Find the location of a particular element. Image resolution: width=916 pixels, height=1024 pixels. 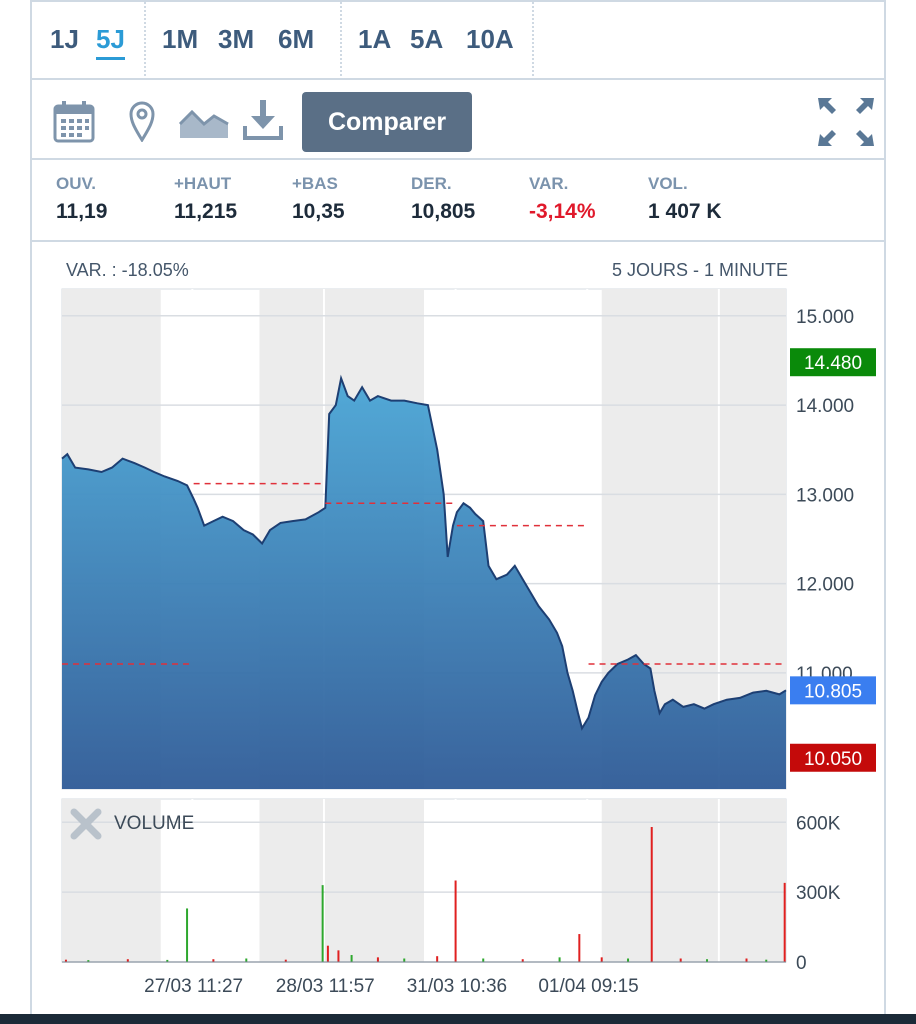

price-marker-label: 10.050 is located at coordinates (833, 759).